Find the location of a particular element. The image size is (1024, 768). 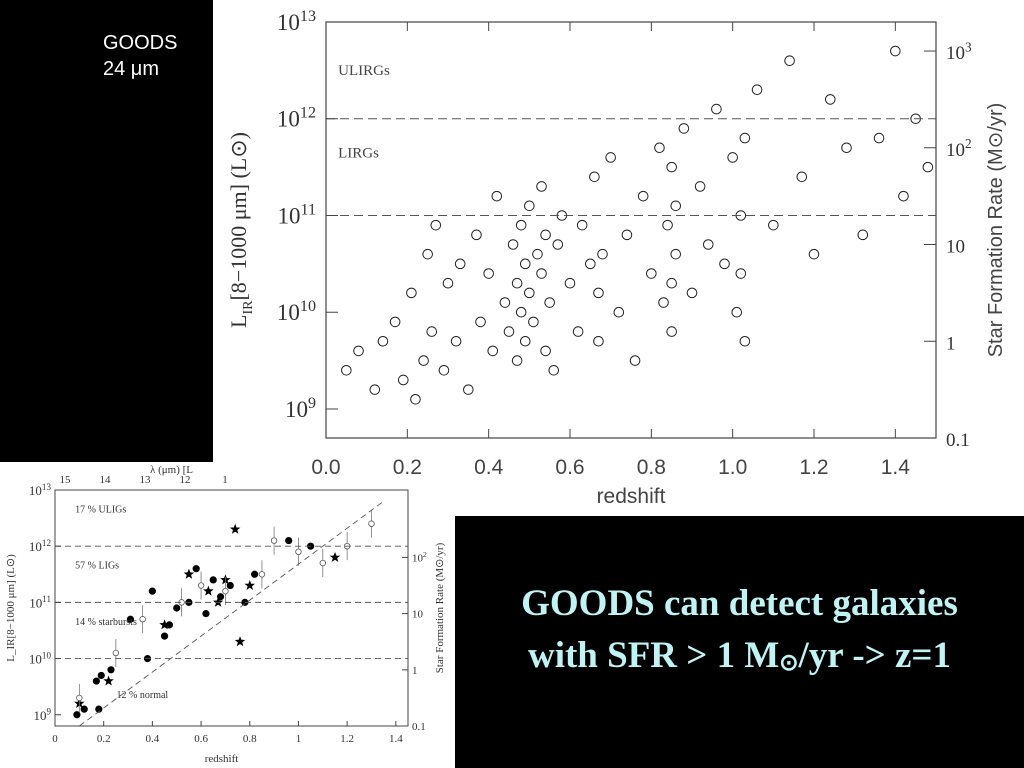

main-annotation-1: LIRGs is located at coordinates (358, 153).